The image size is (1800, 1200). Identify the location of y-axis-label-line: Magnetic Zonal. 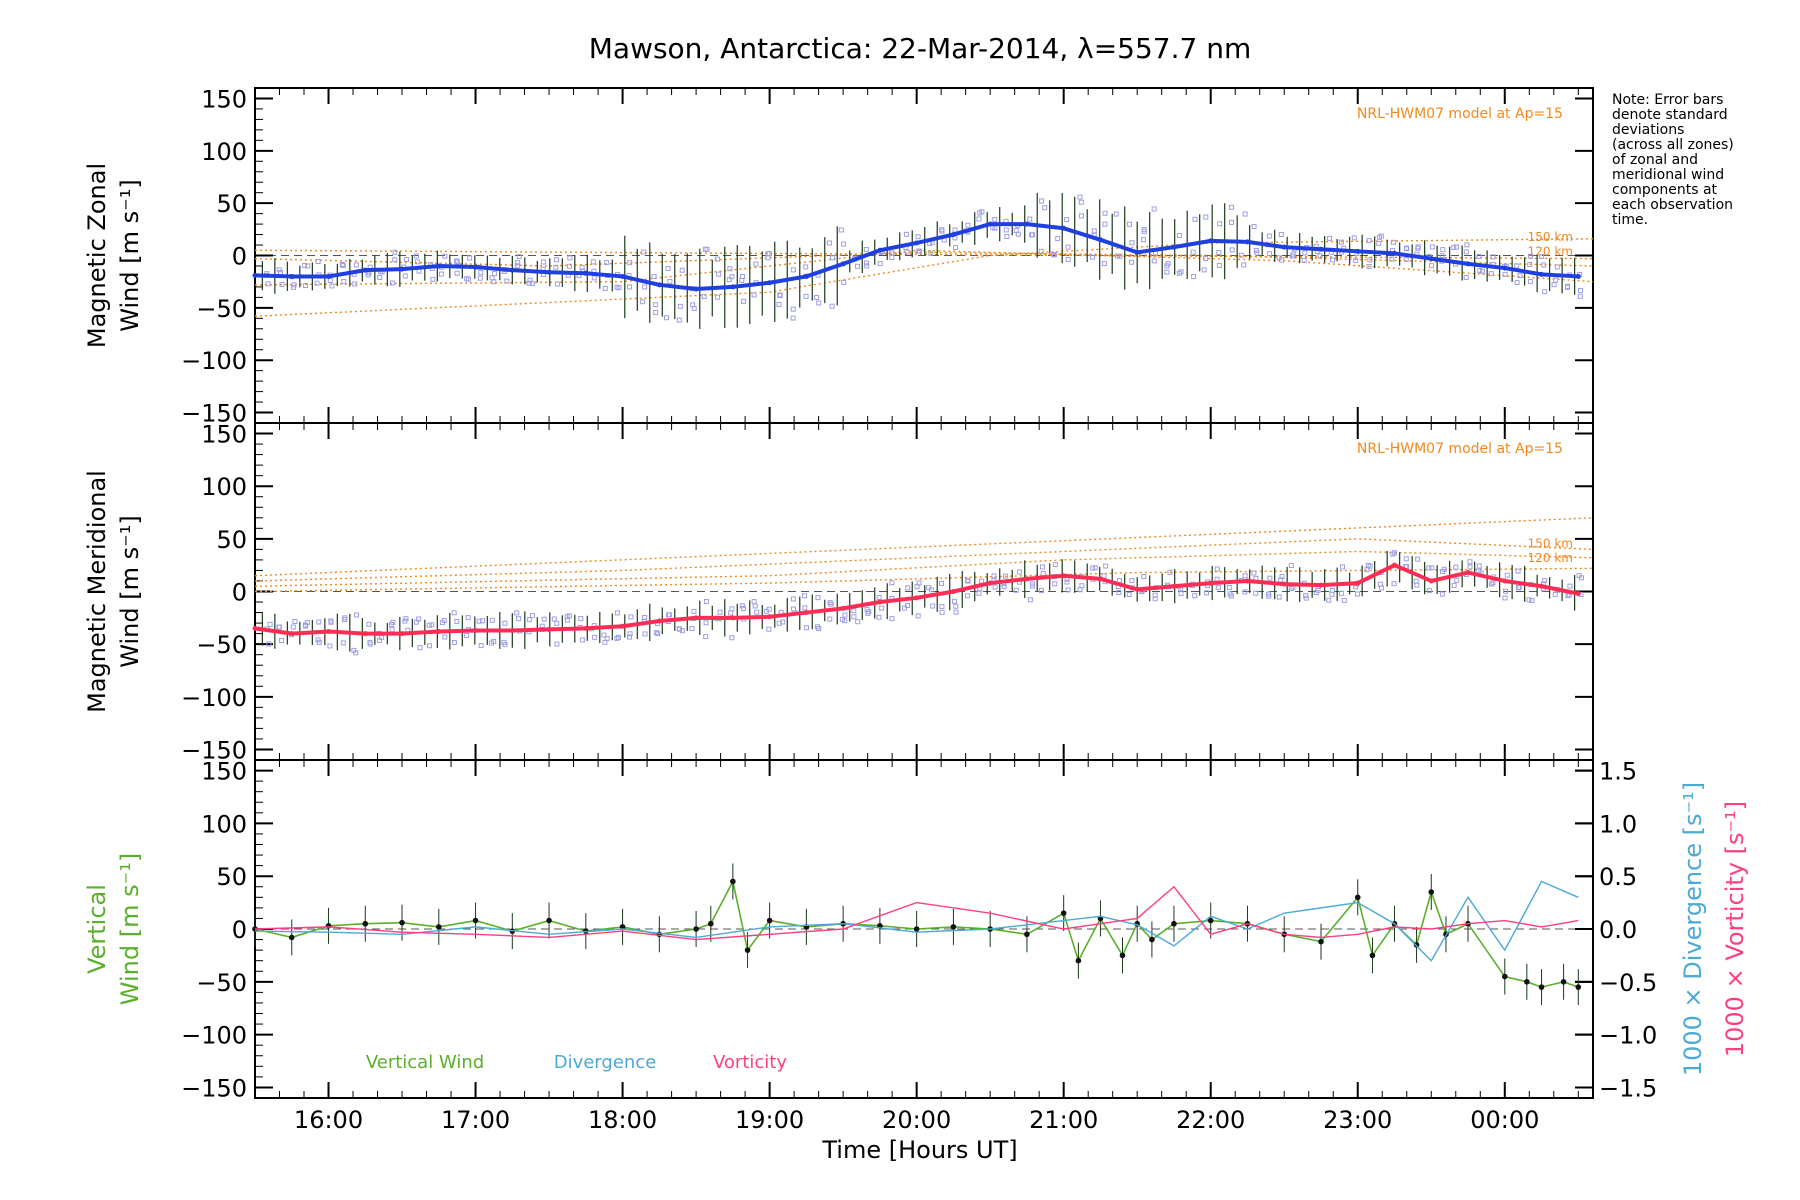
(97, 255).